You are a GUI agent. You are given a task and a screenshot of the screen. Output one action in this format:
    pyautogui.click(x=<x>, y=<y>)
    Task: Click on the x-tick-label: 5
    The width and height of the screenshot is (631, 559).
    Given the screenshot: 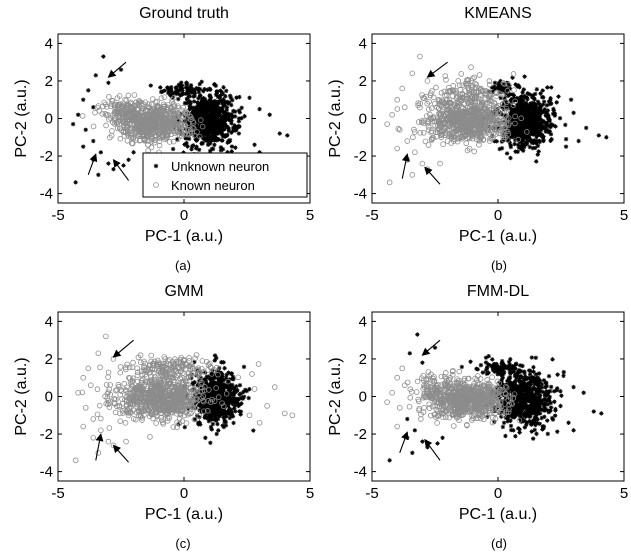 What is the action you would take?
    pyautogui.click(x=310, y=493)
    